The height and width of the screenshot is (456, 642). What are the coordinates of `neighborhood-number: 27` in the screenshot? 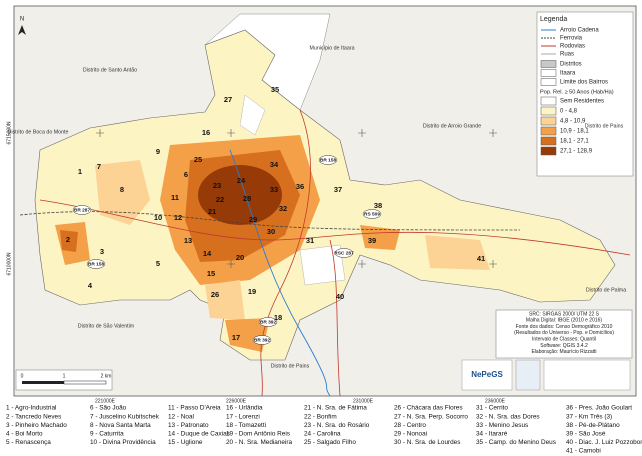 It's located at (228, 99).